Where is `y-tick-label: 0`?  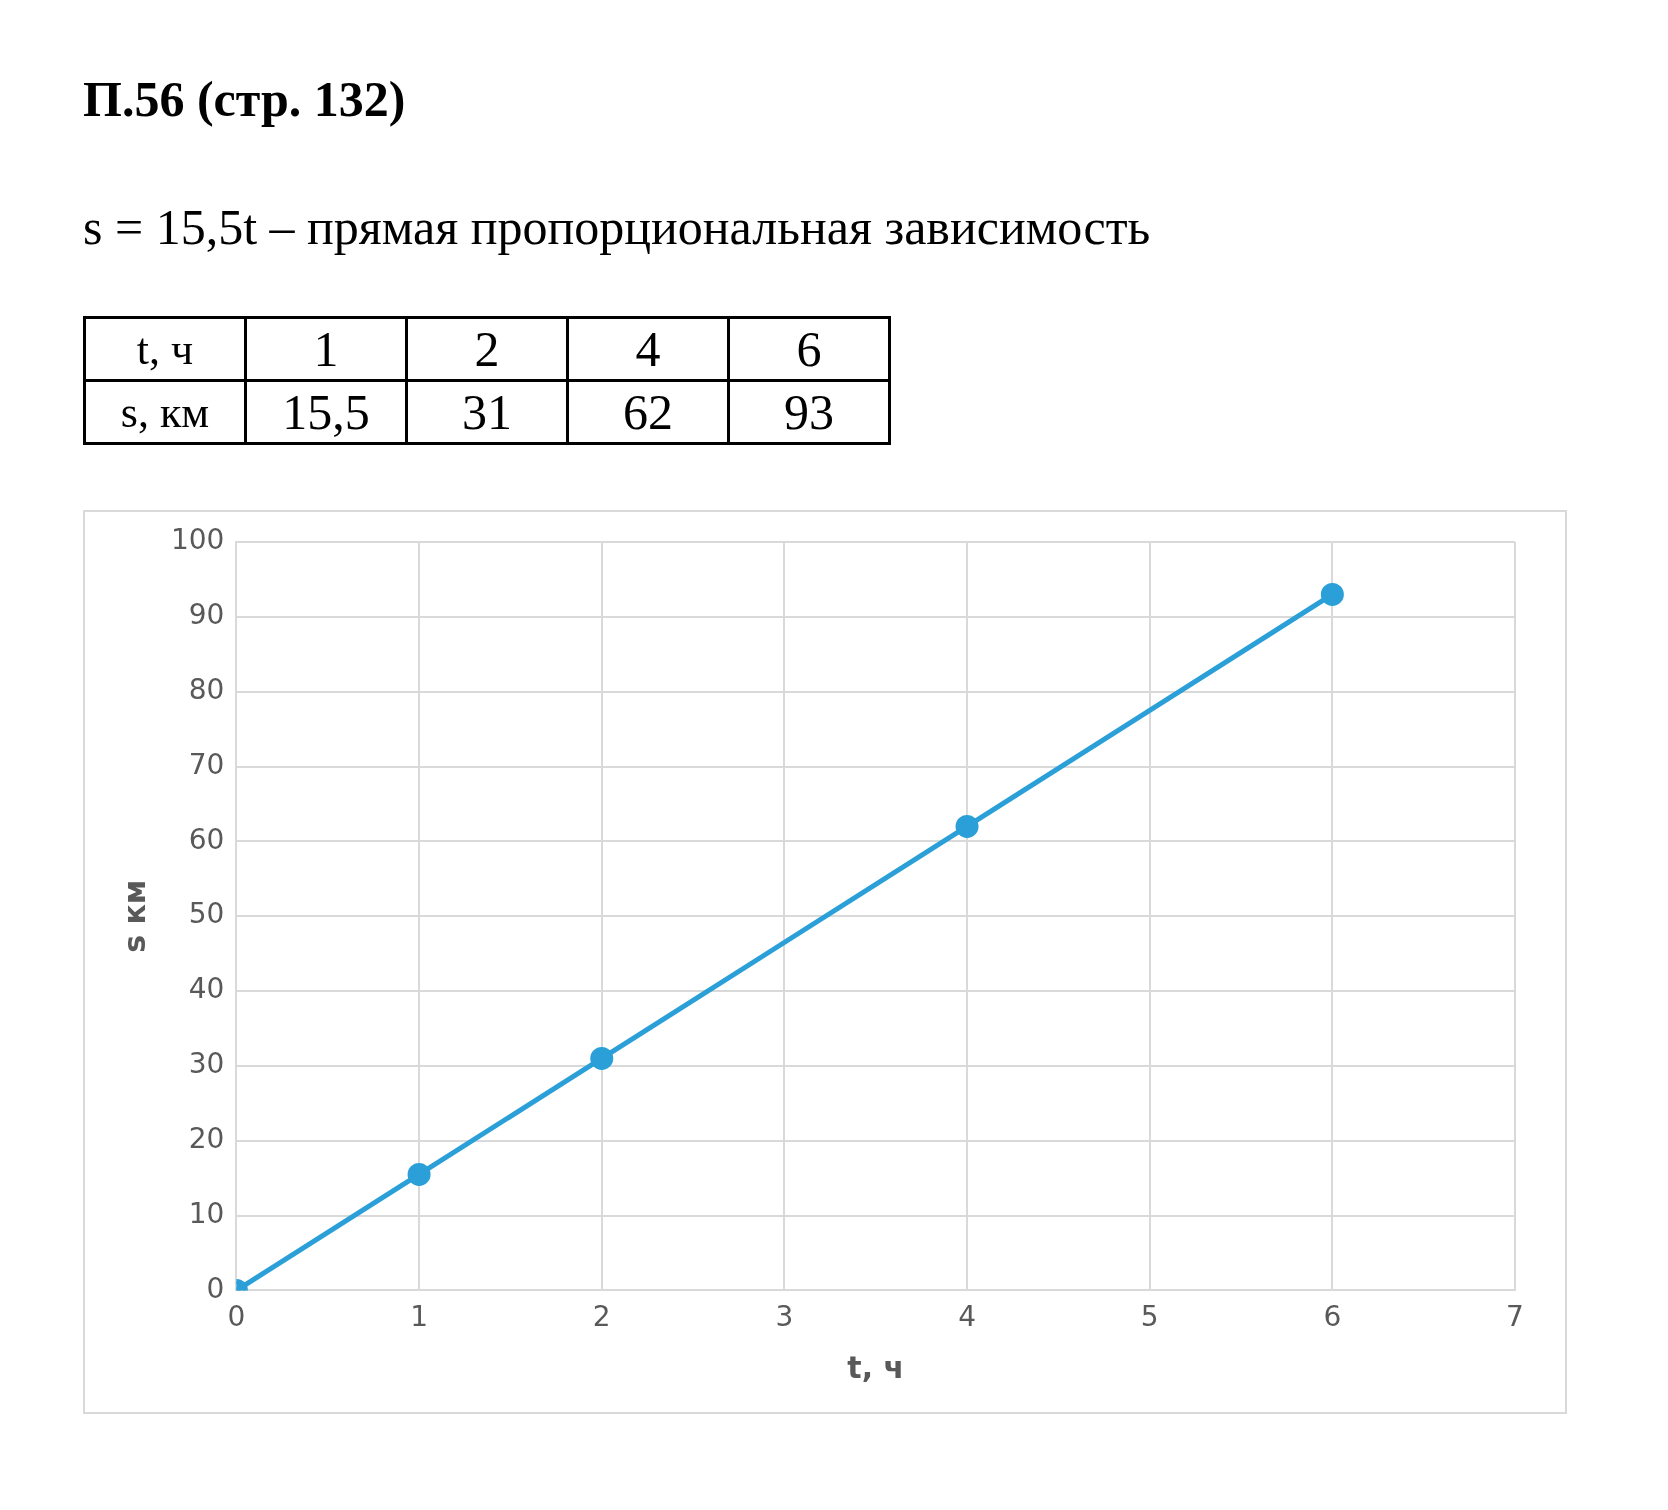
y-tick-label: 0 is located at coordinates (215, 1288).